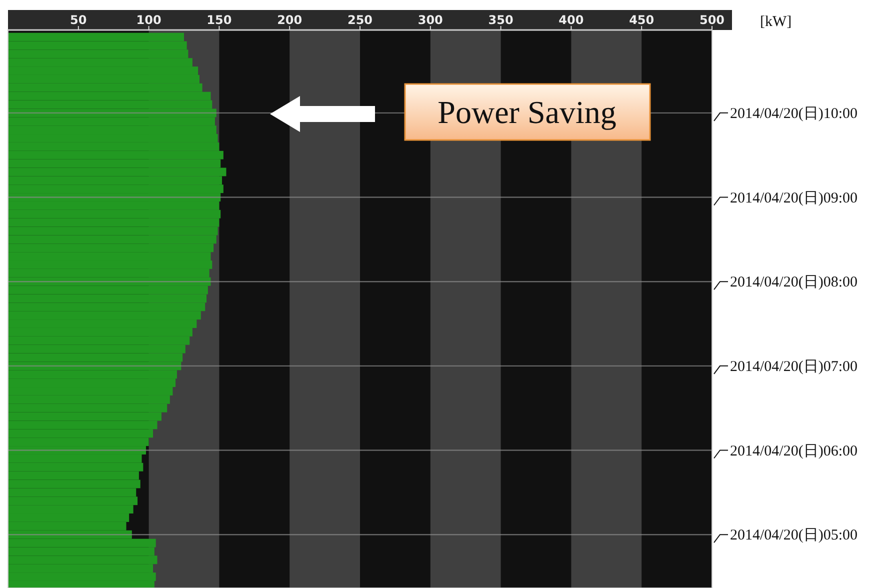 Image resolution: width=890 pixels, height=588 pixels. What do you see at coordinates (571, 20) in the screenshot?
I see `x-tick-label: 400` at bounding box center [571, 20].